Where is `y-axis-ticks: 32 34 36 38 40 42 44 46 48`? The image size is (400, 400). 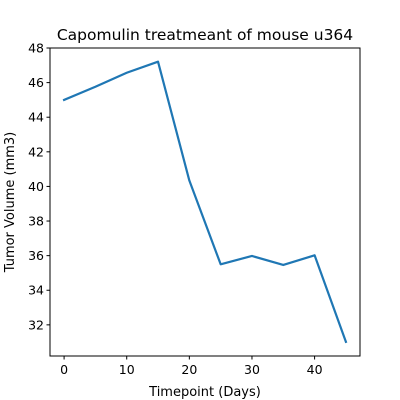 y-axis-ticks: 32 34 36 38 40 42 44 46 48 is located at coordinates (39, 186).